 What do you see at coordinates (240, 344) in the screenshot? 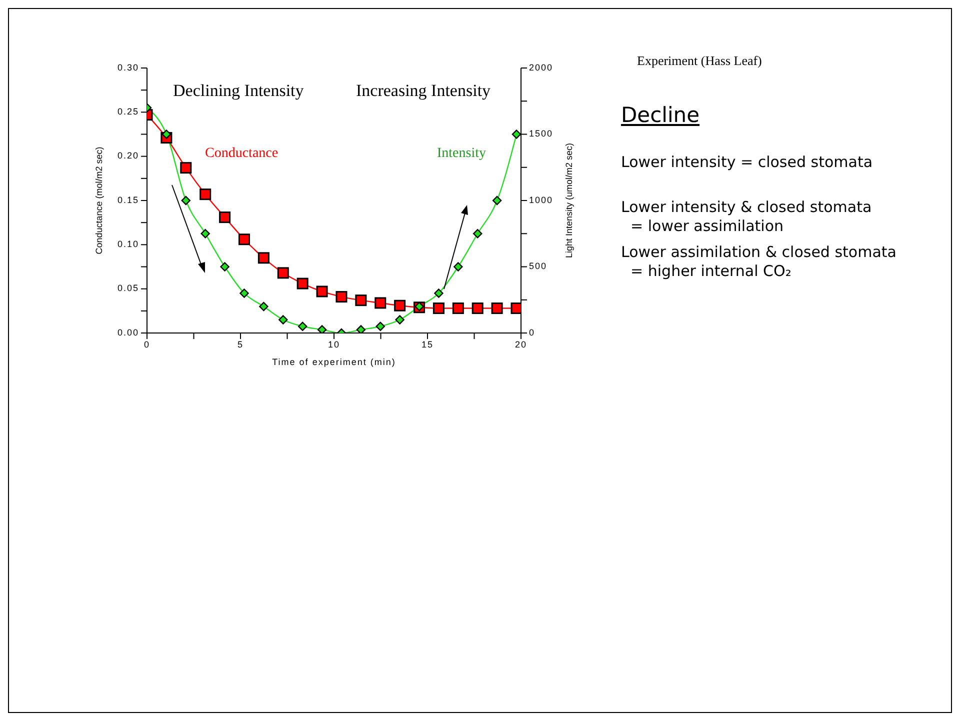
I see `x-tick-label: 5` at bounding box center [240, 344].